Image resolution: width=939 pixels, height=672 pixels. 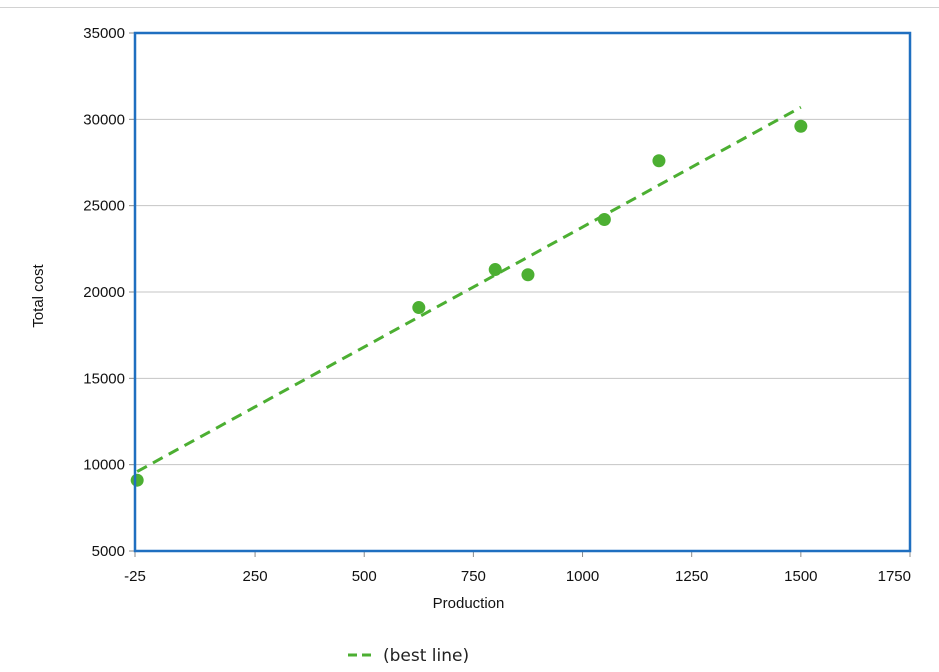 What do you see at coordinates (104, 378) in the screenshot?
I see `y-tick-label-15000: 15000` at bounding box center [104, 378].